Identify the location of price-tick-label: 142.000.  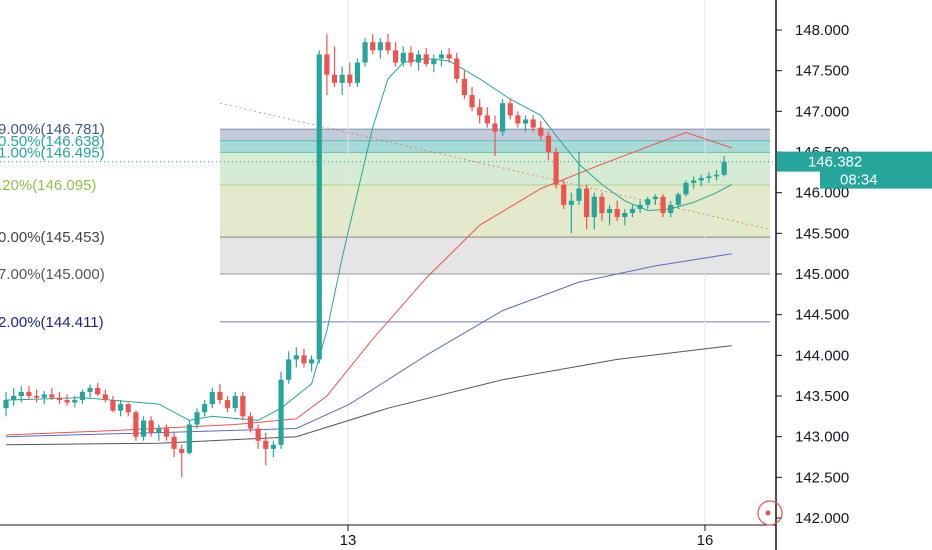
(822, 518).